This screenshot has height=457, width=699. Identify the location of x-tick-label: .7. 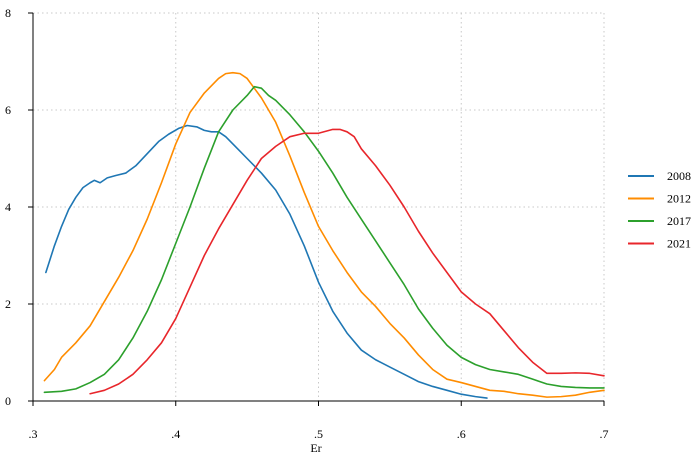
(604, 434).